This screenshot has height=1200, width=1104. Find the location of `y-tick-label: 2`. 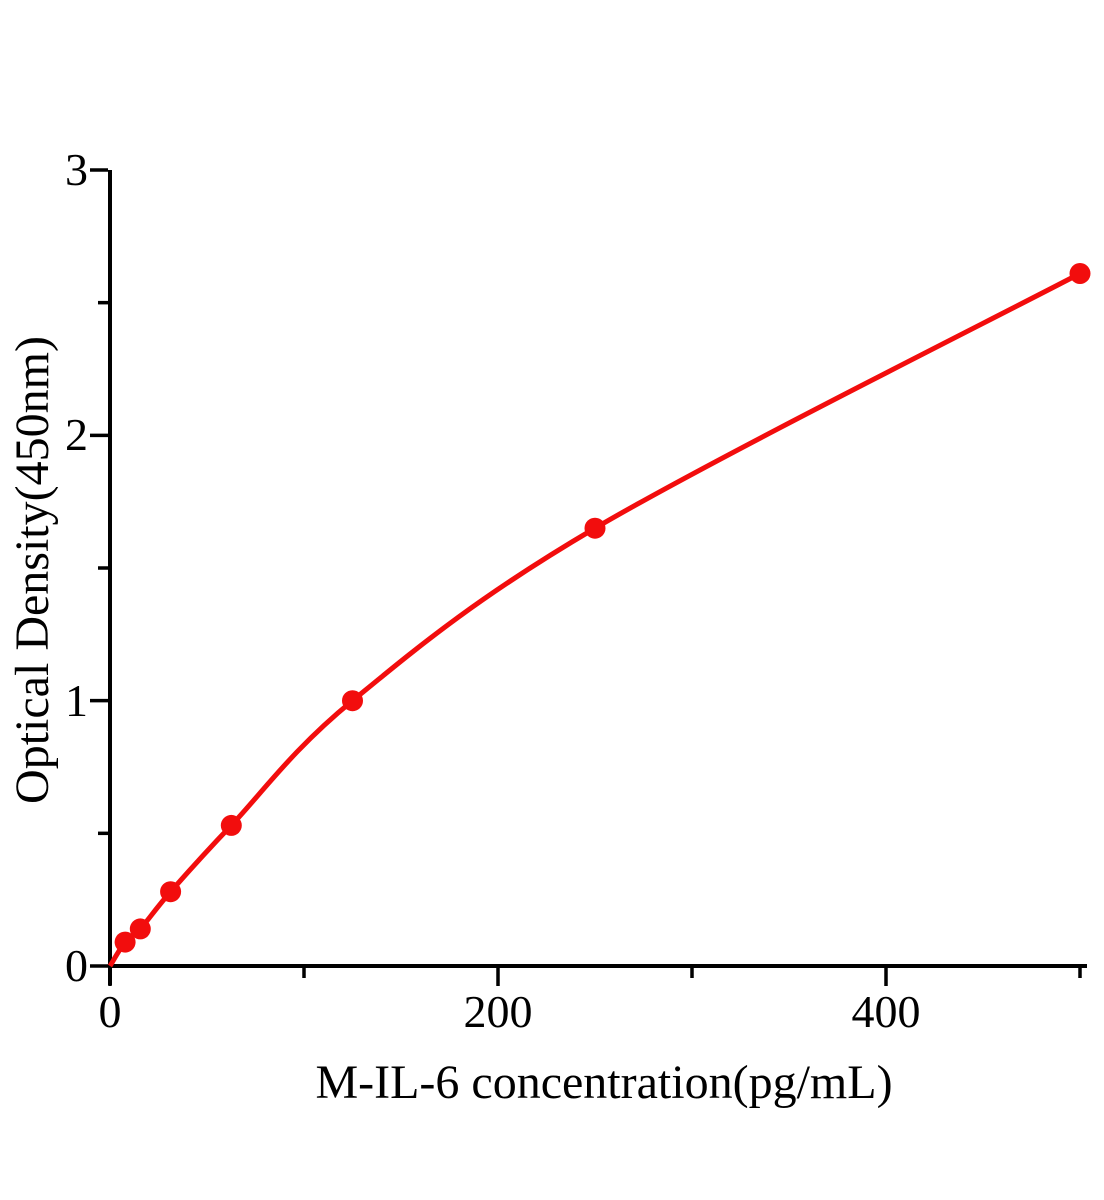

y-tick-label: 2 is located at coordinates (76, 435).